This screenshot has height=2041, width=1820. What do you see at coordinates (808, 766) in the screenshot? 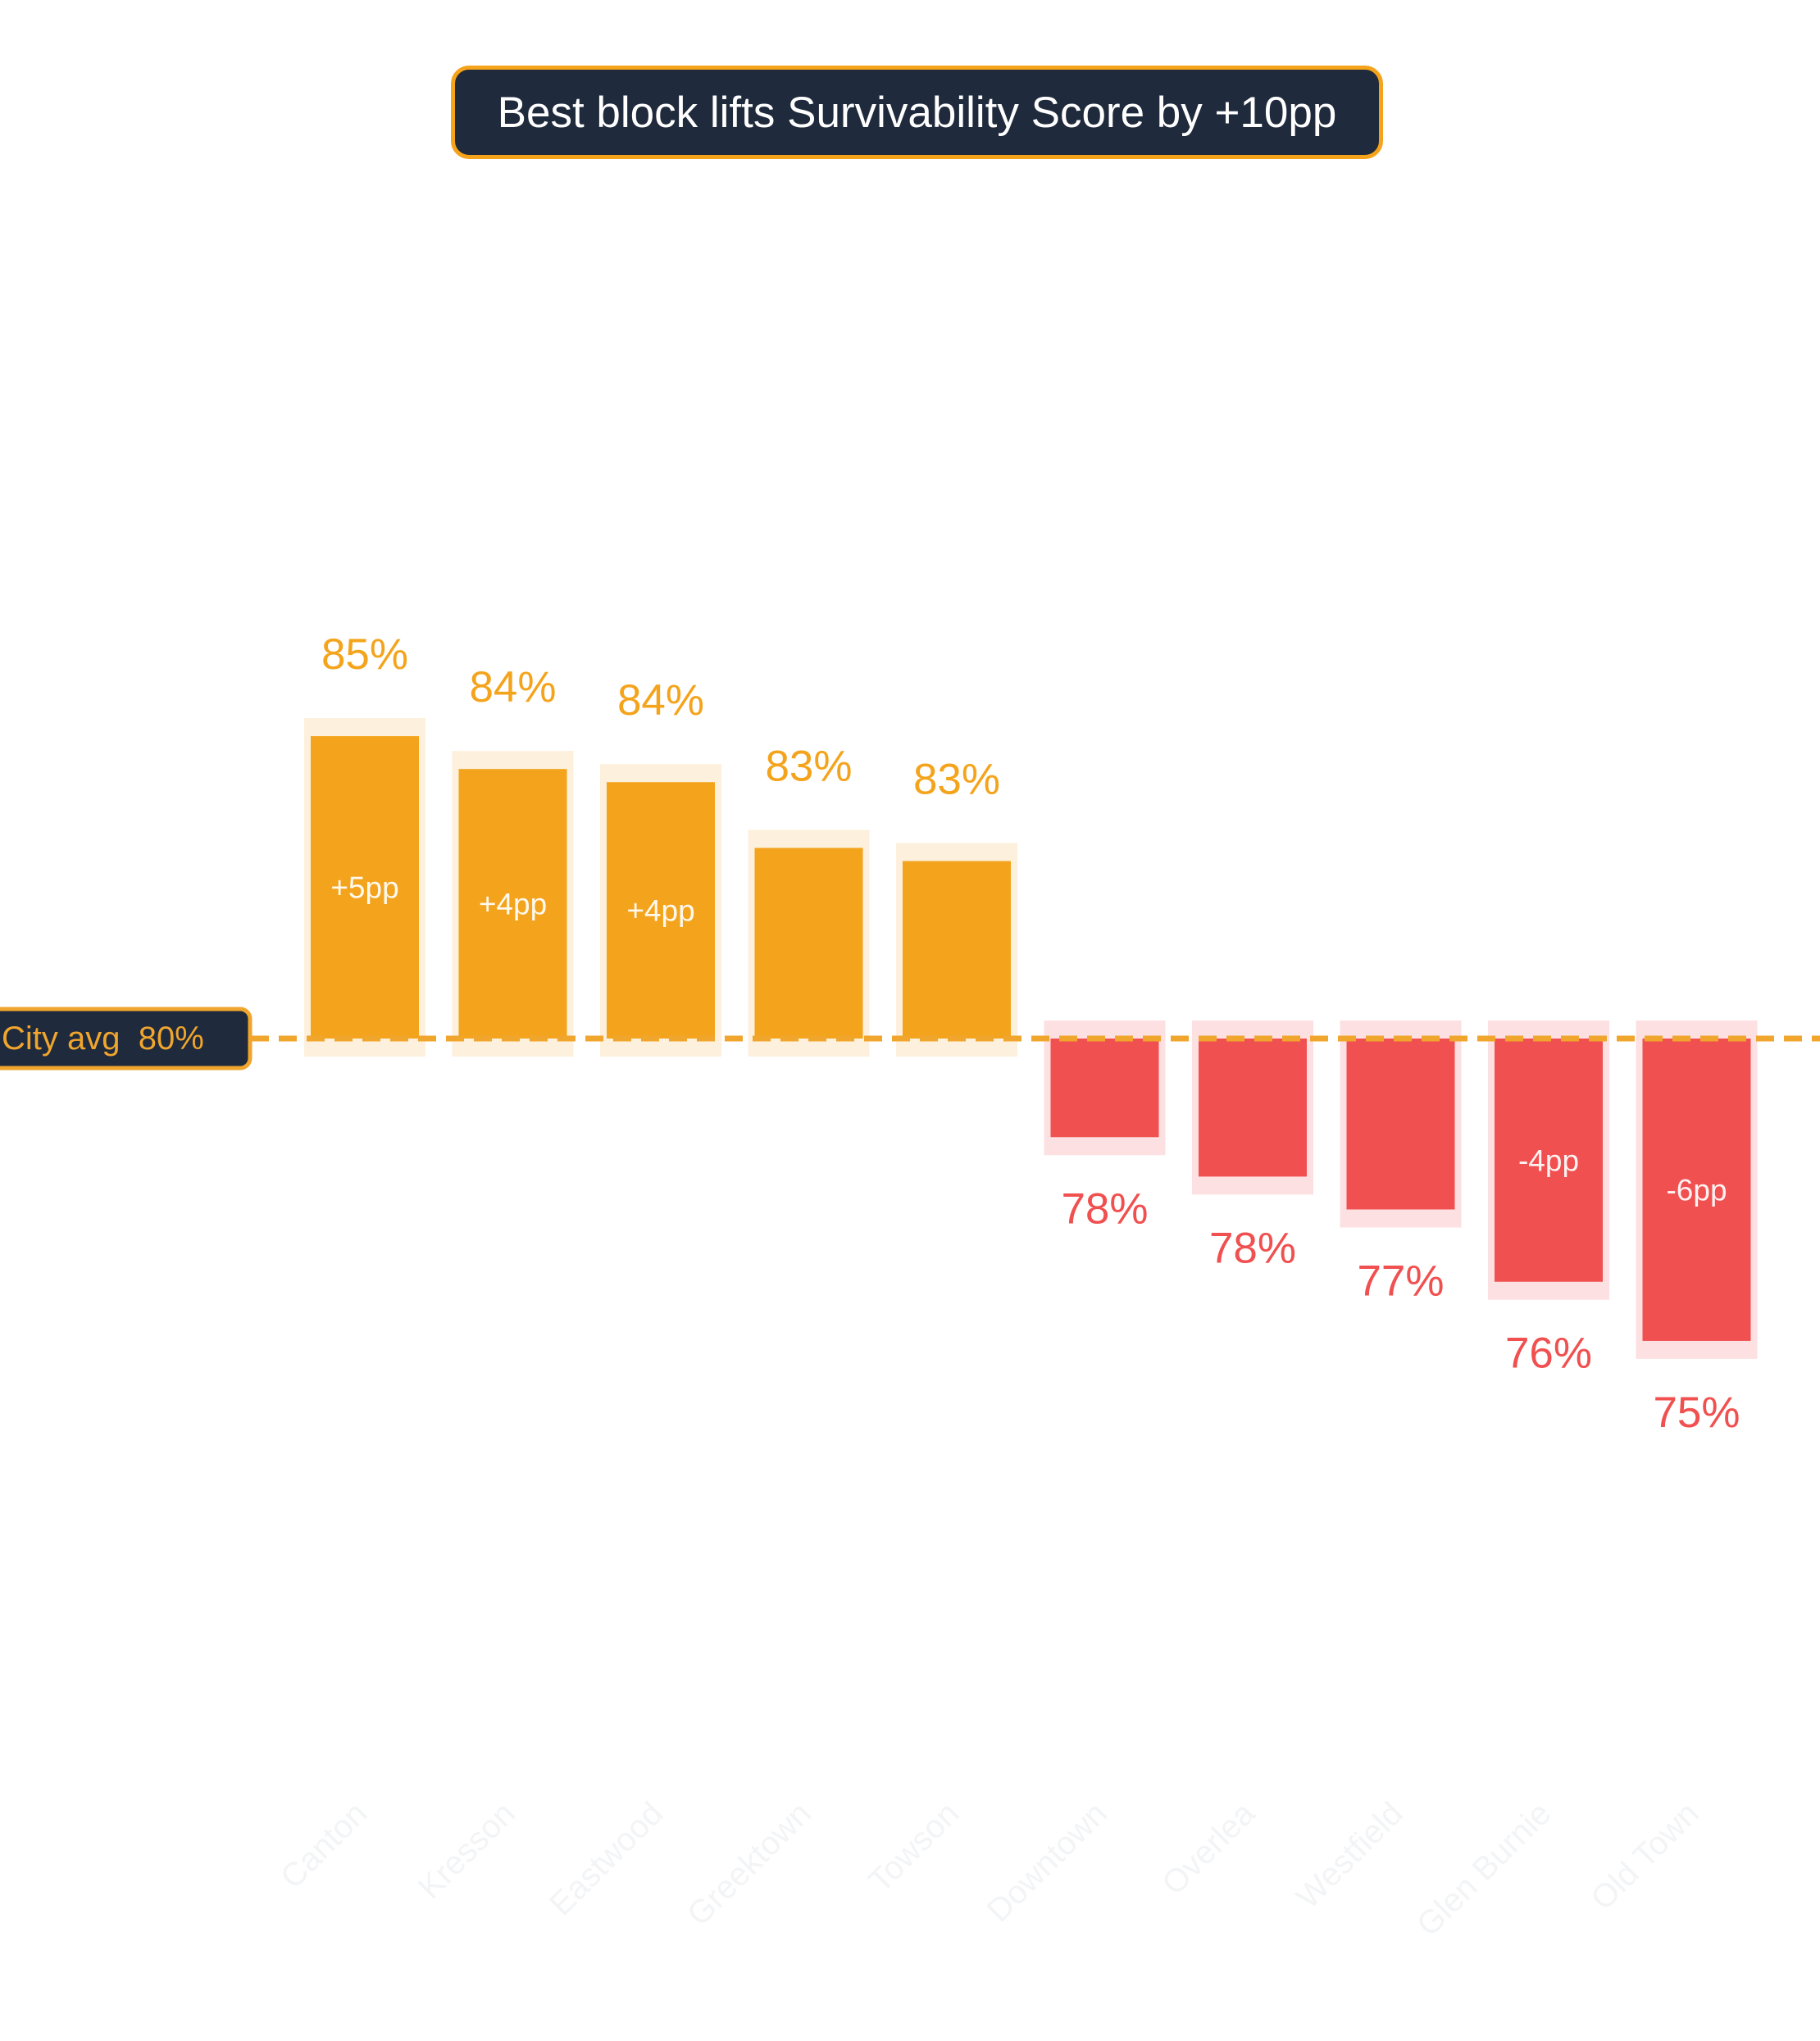
I see `value-label-greektown: 83%` at bounding box center [808, 766].